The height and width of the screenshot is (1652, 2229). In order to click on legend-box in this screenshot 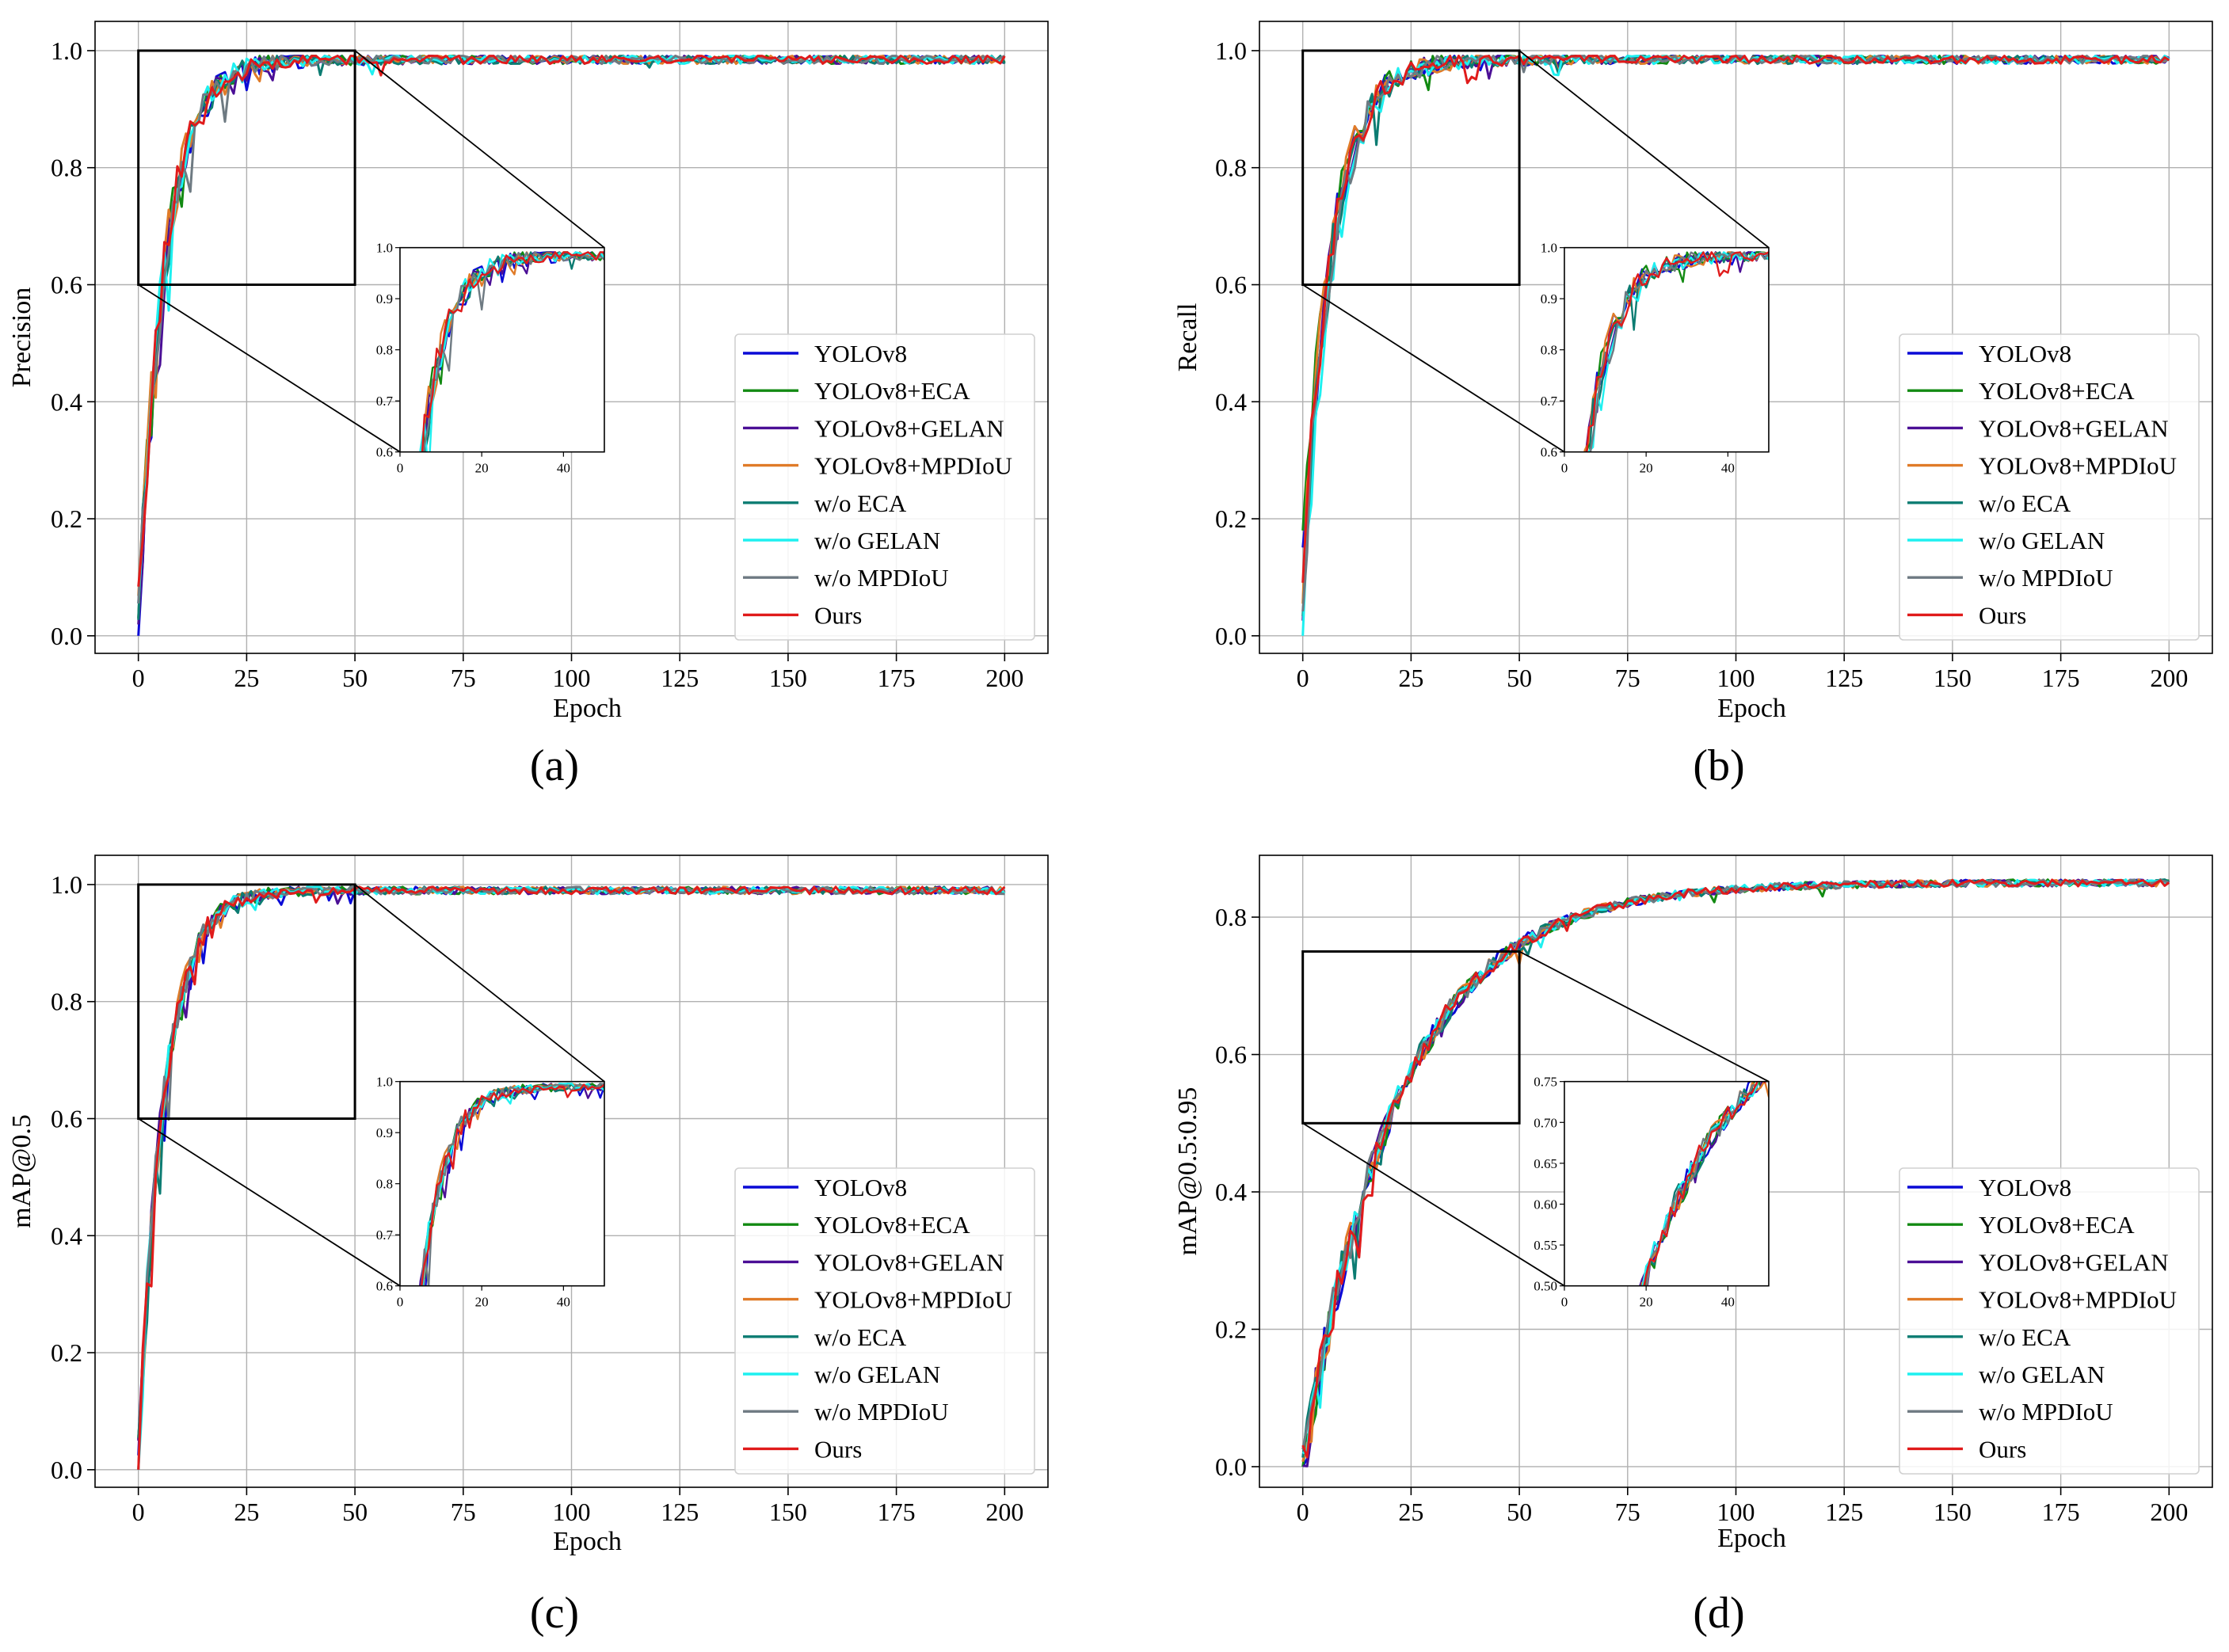, I will do `click(884, 1321)`.